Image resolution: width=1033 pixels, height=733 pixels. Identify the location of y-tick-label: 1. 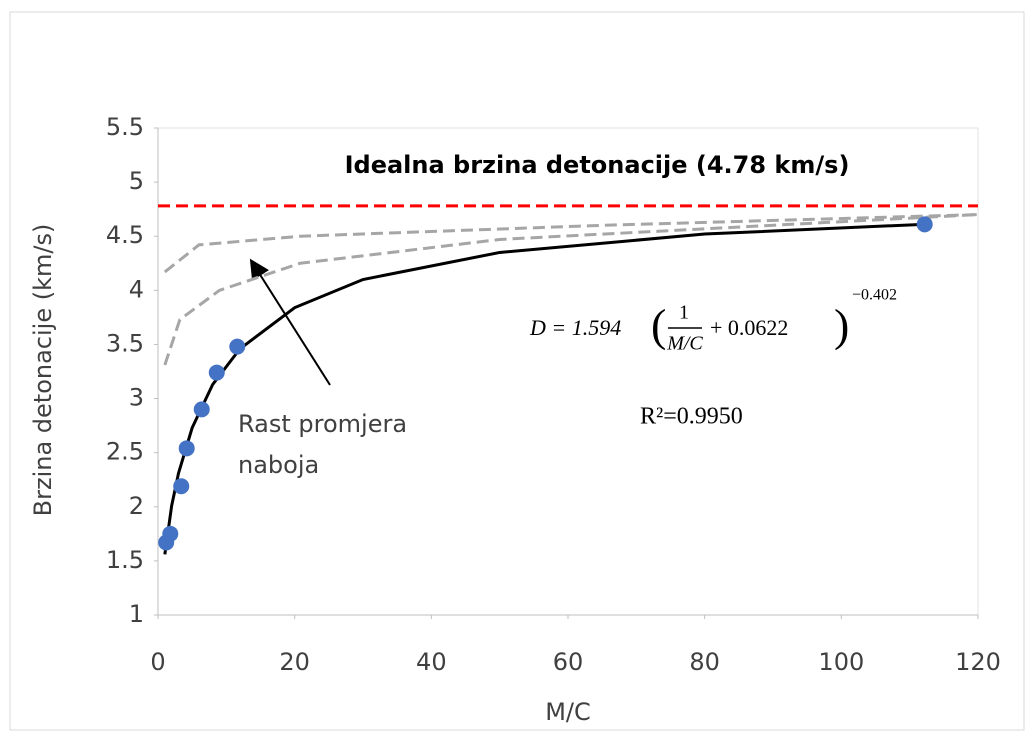
(136, 614).